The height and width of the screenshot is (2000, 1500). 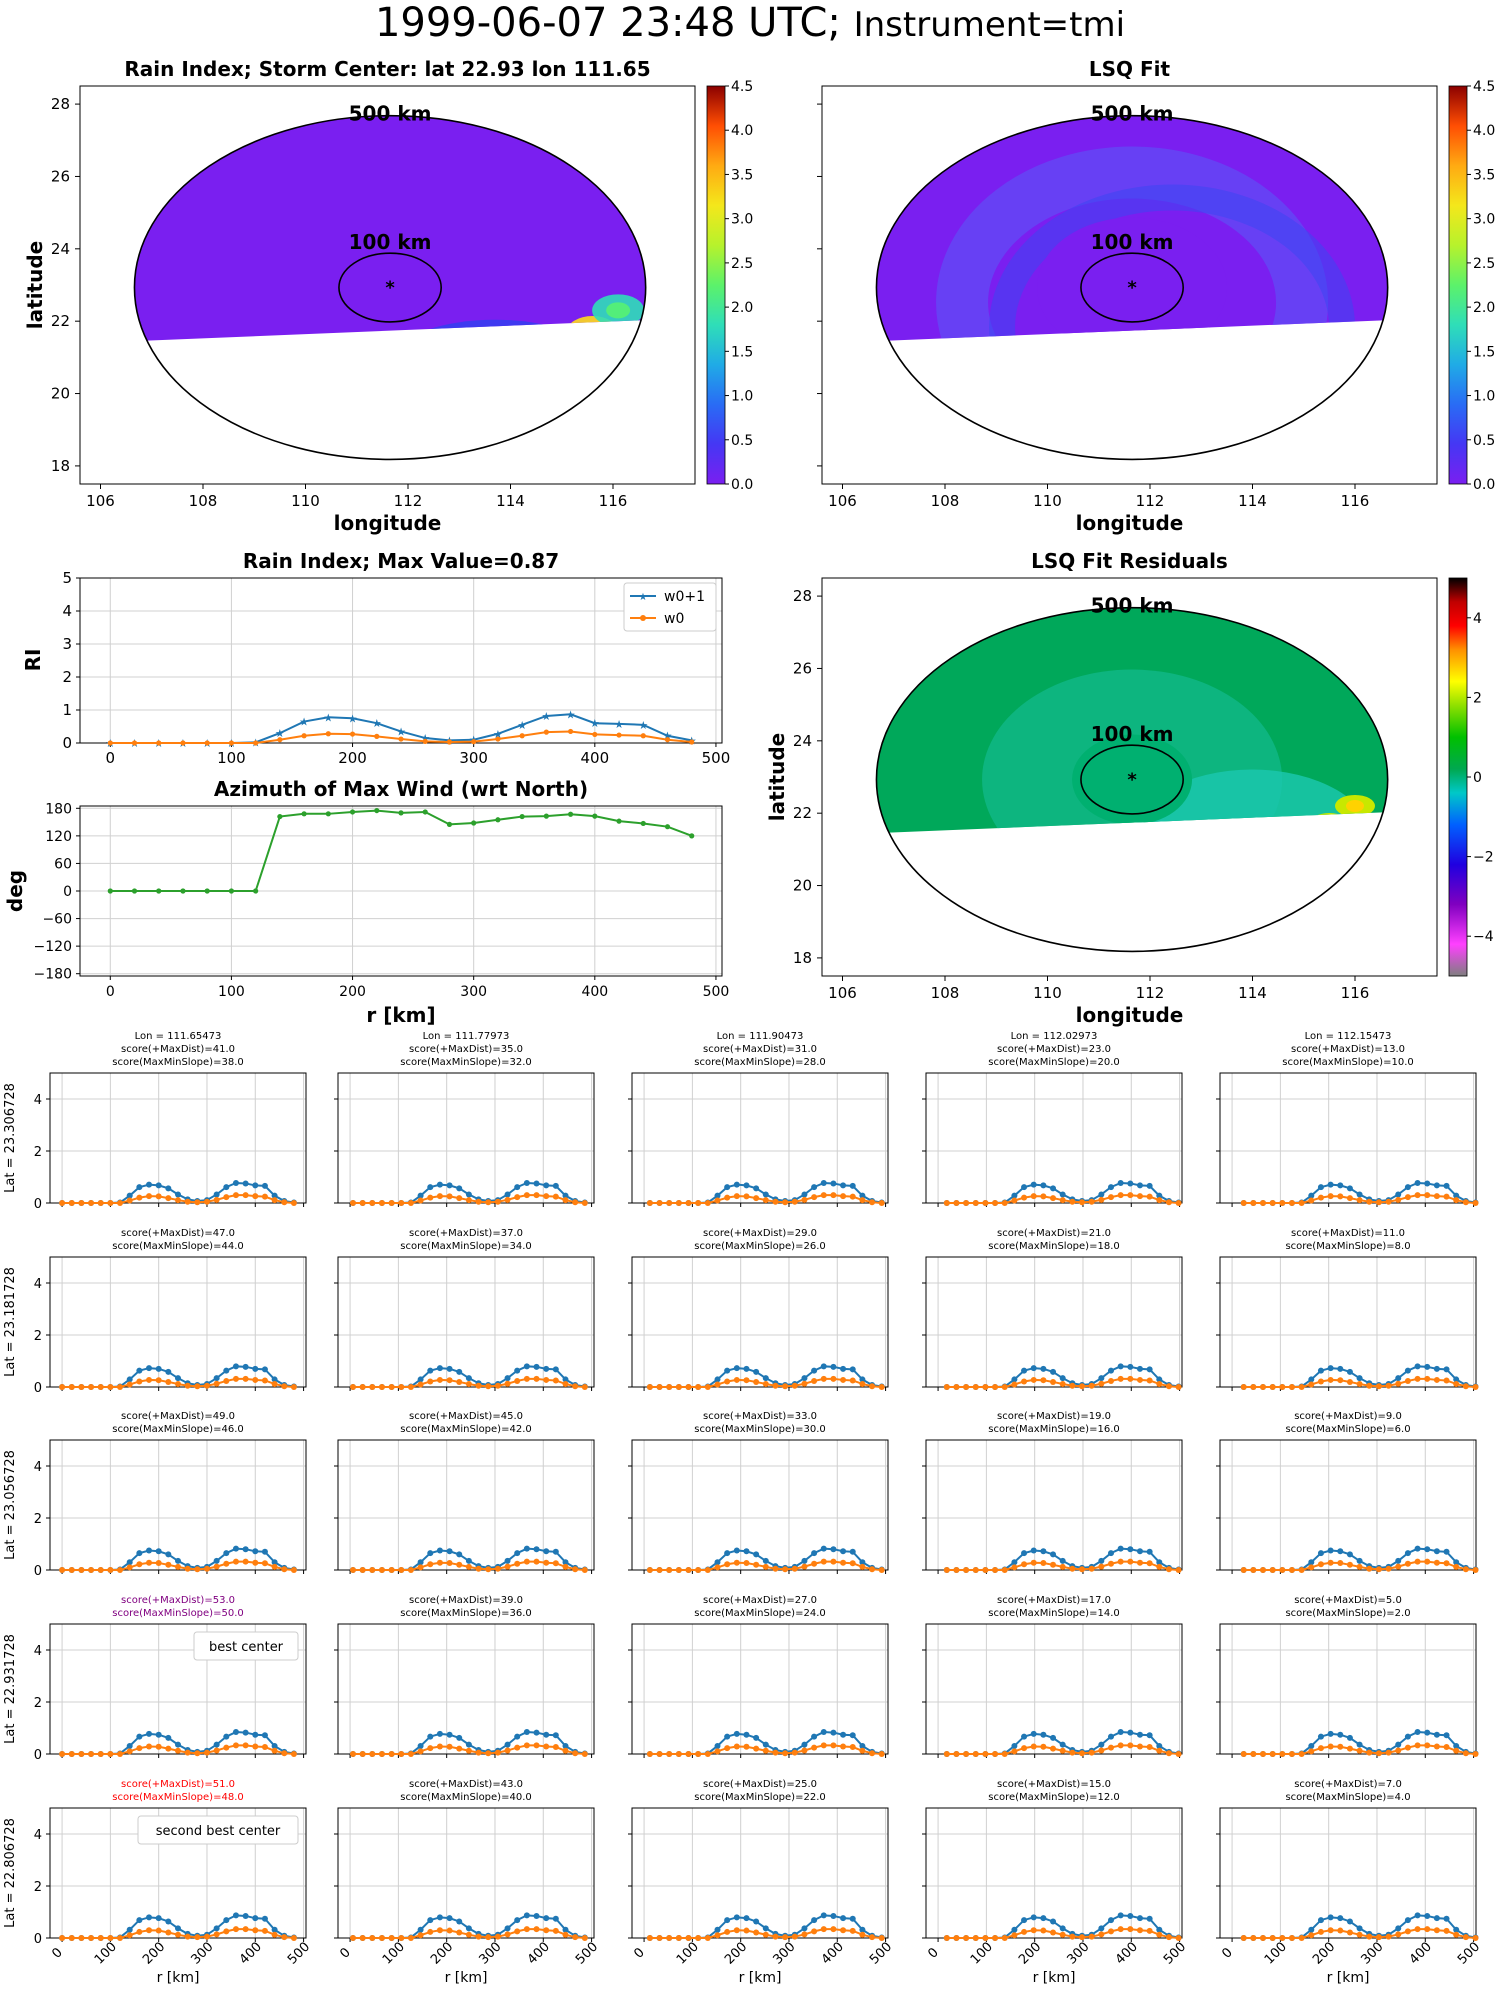 What do you see at coordinates (619, 724) in the screenshot?
I see `series-w0p1-point: ★` at bounding box center [619, 724].